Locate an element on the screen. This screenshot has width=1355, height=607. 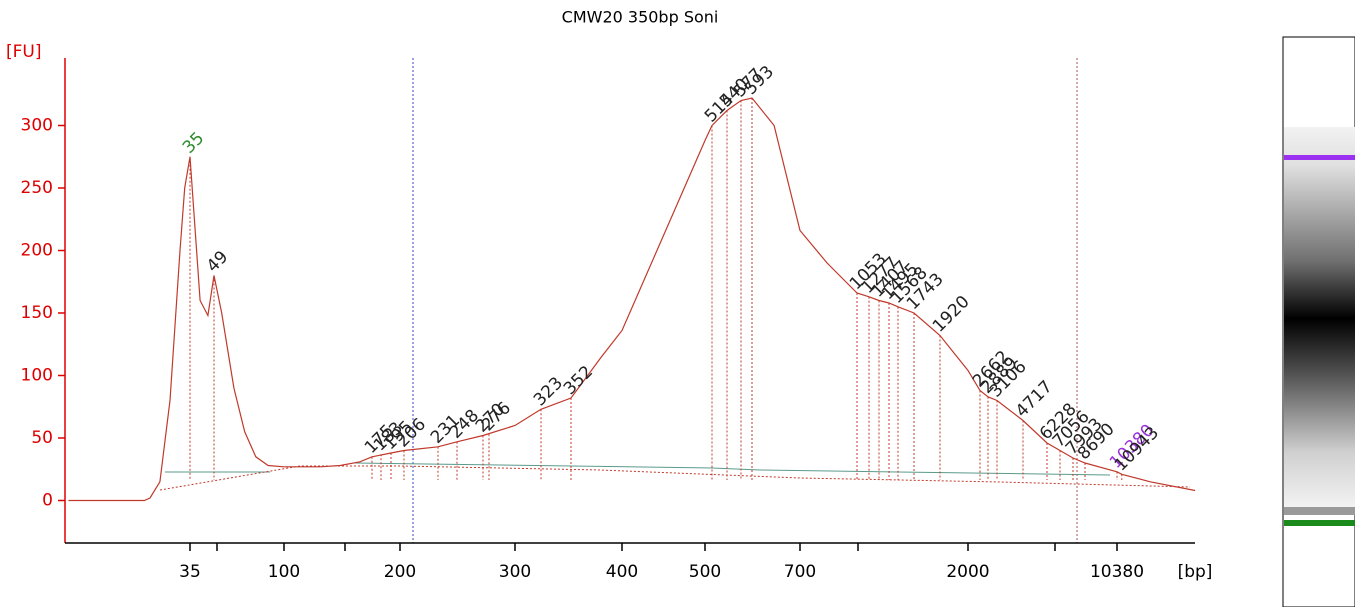
gel-band is located at coordinates (1319, 511).